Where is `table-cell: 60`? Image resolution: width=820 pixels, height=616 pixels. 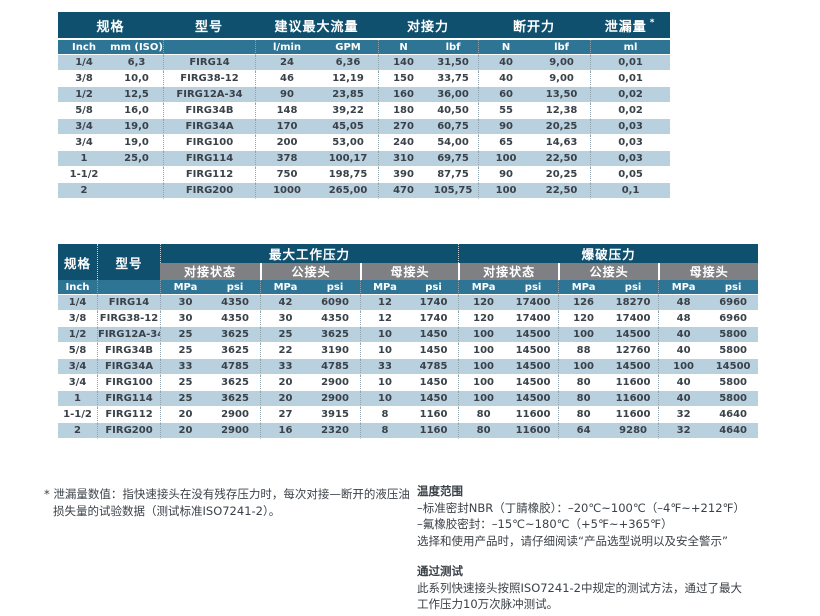 table-cell: 60 is located at coordinates (506, 95).